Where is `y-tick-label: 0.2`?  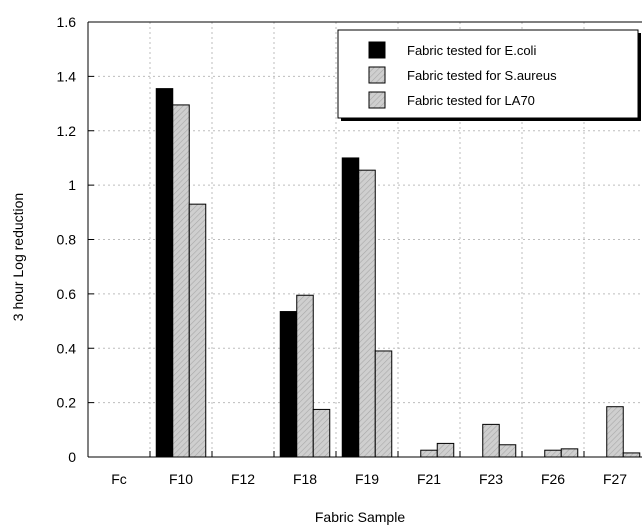 y-tick-label: 0.2 is located at coordinates (67, 403).